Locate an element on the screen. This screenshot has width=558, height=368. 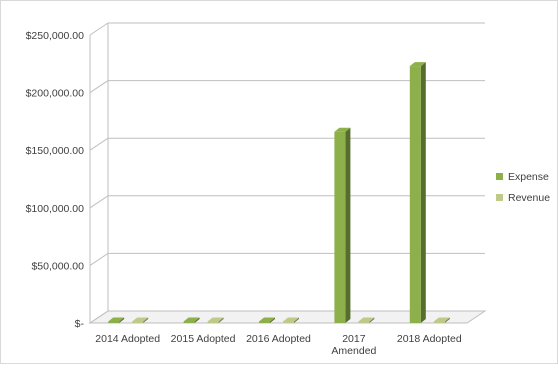
y-tick-label: $250,000.00 is located at coordinates (55, 36).